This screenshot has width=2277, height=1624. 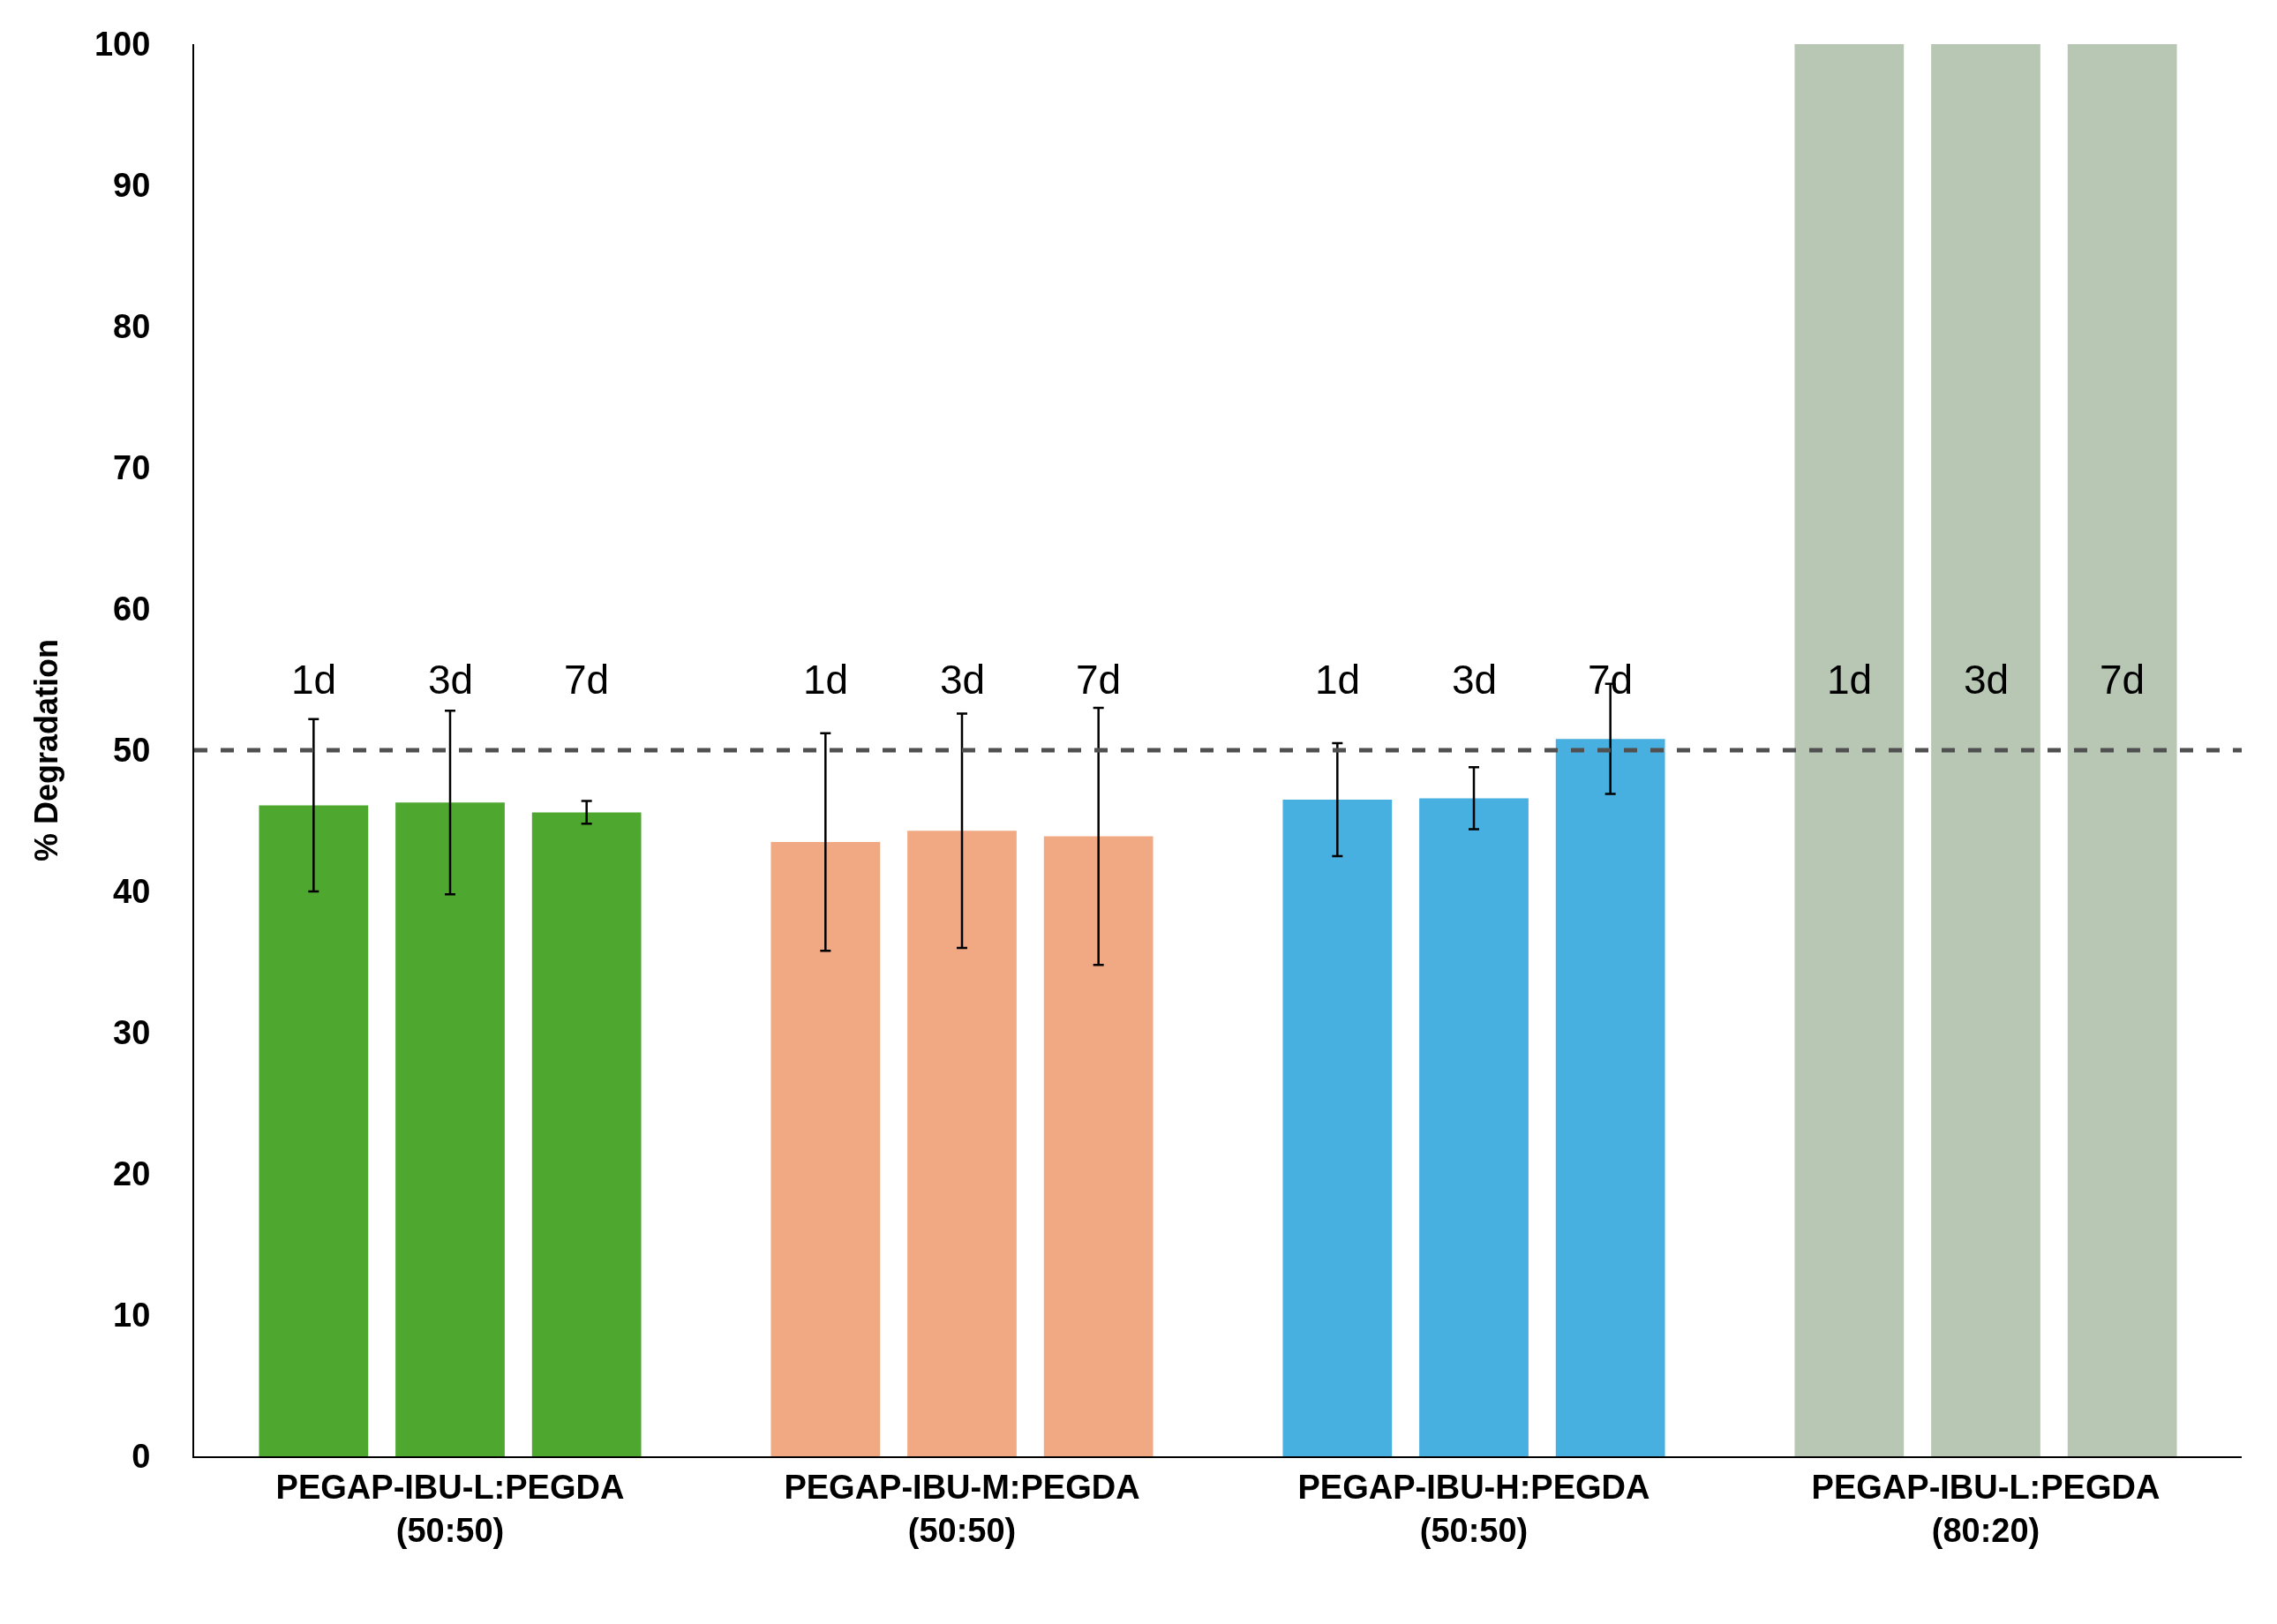 What do you see at coordinates (132, 1316) in the screenshot?
I see `y-tick-label: 10` at bounding box center [132, 1316].